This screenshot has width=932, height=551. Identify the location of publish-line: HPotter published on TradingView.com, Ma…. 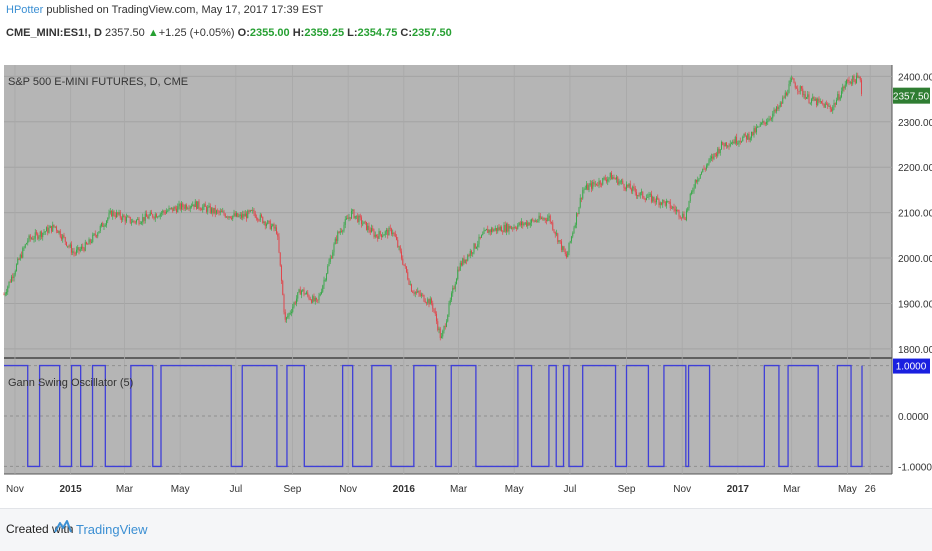
(164, 10).